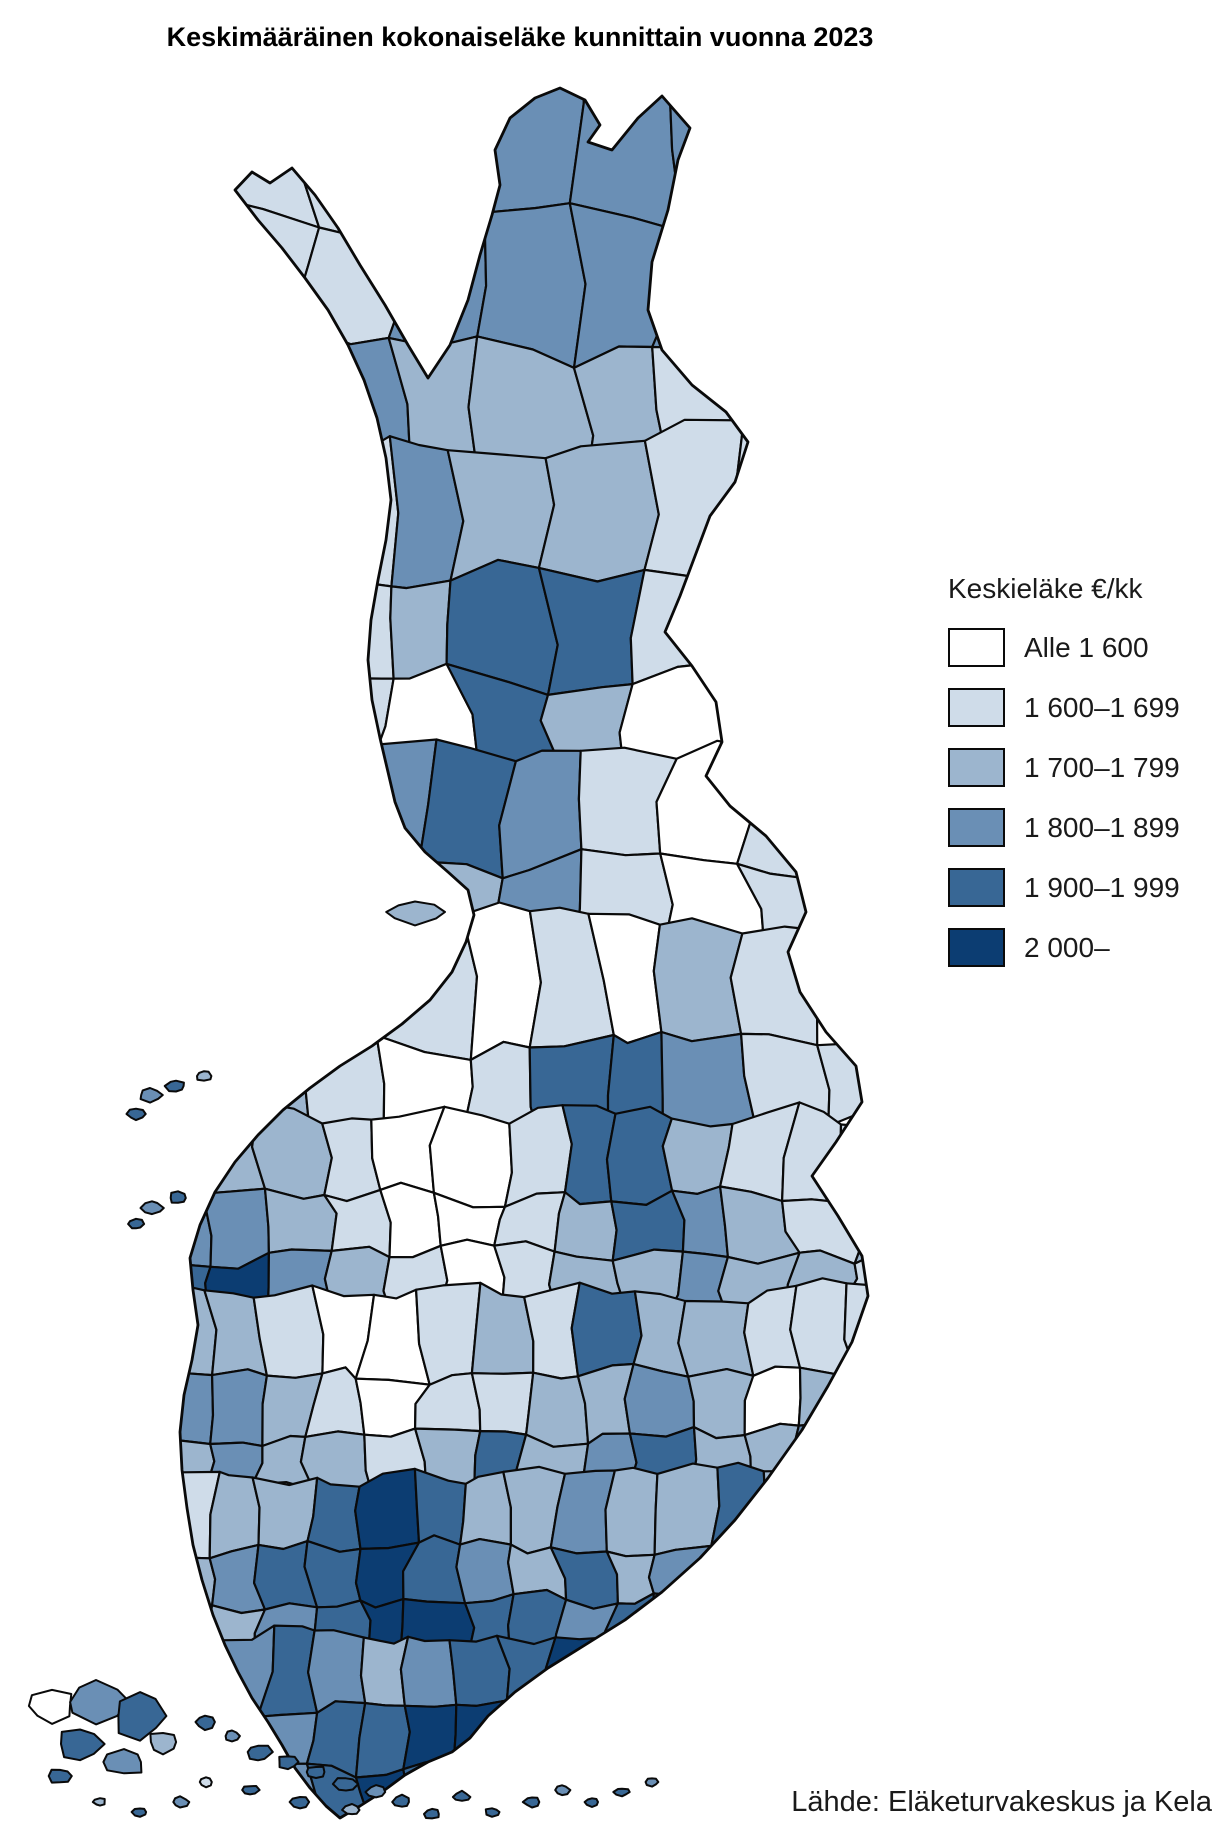  I want to click on legend-item: 1 800–1 899, so click(1064, 827).